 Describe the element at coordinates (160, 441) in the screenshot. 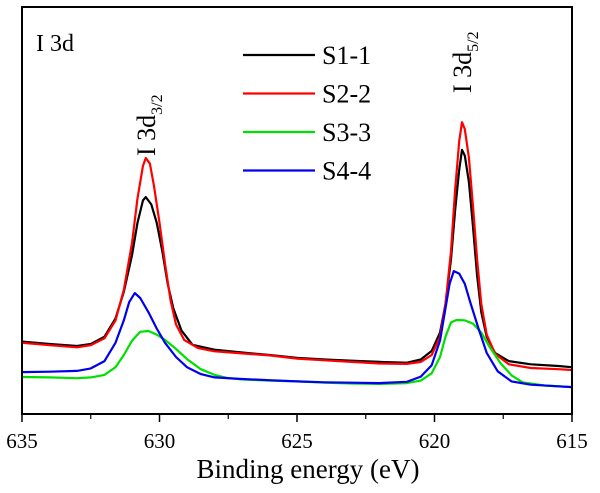

I see `x-tick-label: 630` at that location.